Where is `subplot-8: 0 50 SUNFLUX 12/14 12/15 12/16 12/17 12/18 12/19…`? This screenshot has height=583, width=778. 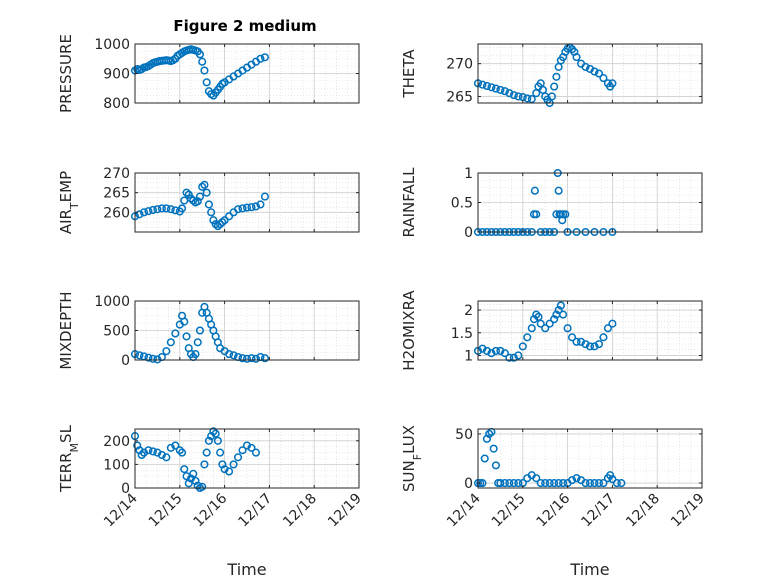
subplot-8: 0 50 SUNFLUX 12/14 12/15 12/16 12/17 12/18 12/19… is located at coordinates (554, 502).